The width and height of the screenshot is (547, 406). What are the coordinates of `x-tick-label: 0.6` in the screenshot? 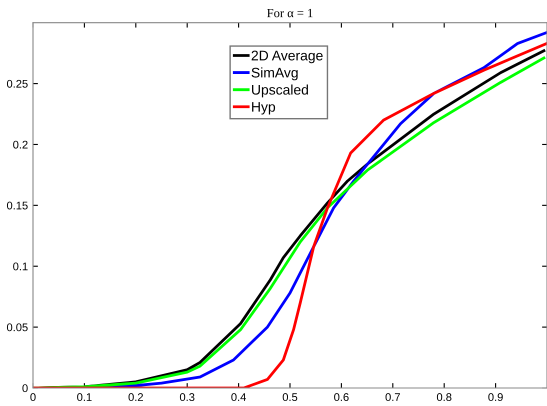 It's located at (341, 397).